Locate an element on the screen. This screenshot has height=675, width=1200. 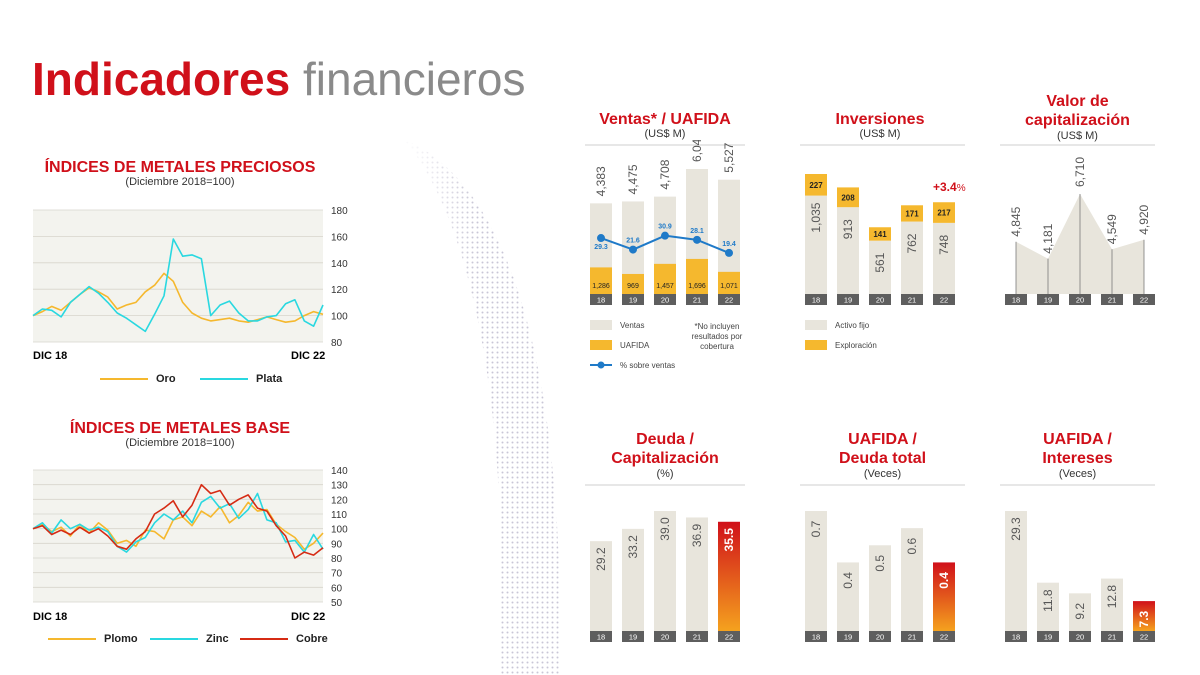
bar-value-label: 0.5 is located at coordinates (880, 563).